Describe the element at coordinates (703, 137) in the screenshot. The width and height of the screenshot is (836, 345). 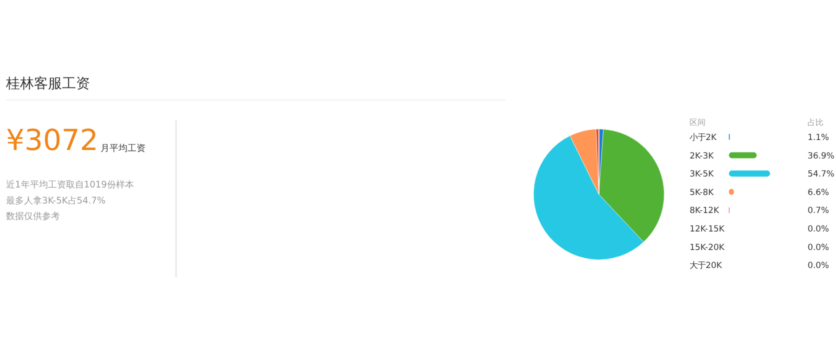
I see `legend-label: 小于2K` at that location.